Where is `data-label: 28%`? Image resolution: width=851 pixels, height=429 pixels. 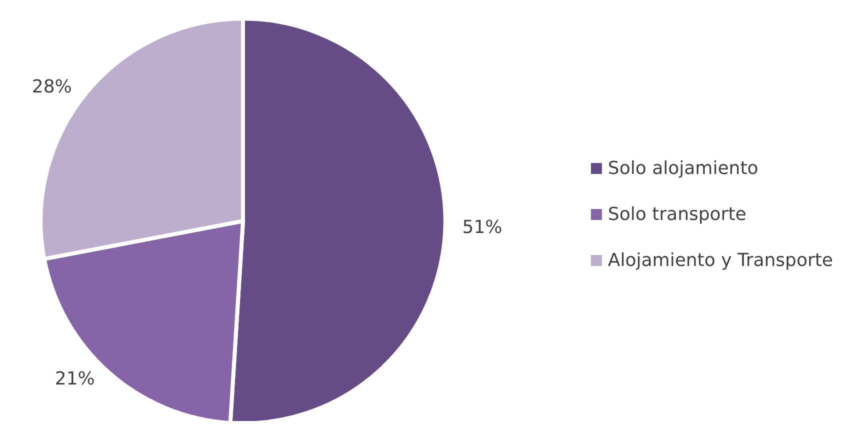 data-label: 28% is located at coordinates (52, 87).